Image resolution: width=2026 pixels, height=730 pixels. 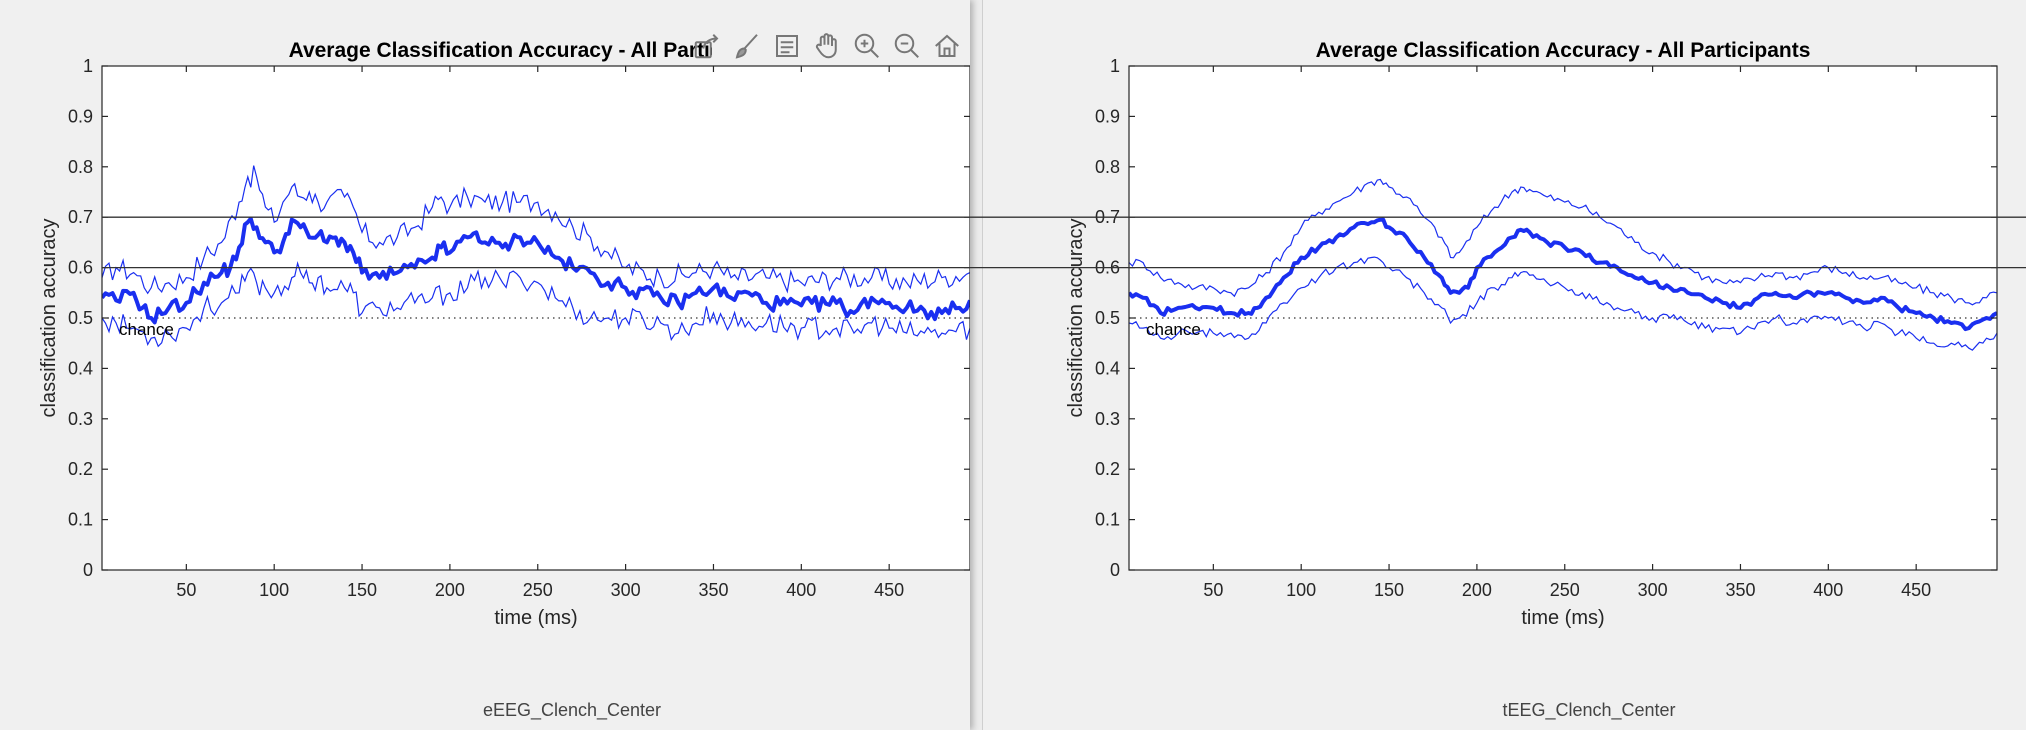 I want to click on zoom-in-icon, so click(x=867, y=46).